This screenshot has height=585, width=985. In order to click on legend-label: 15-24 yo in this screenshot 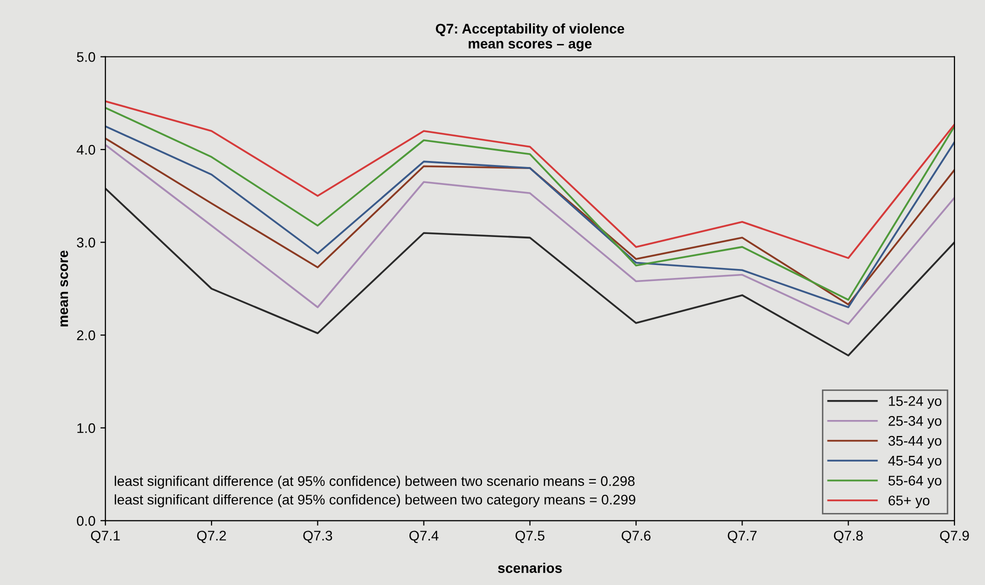, I will do `click(915, 402)`.